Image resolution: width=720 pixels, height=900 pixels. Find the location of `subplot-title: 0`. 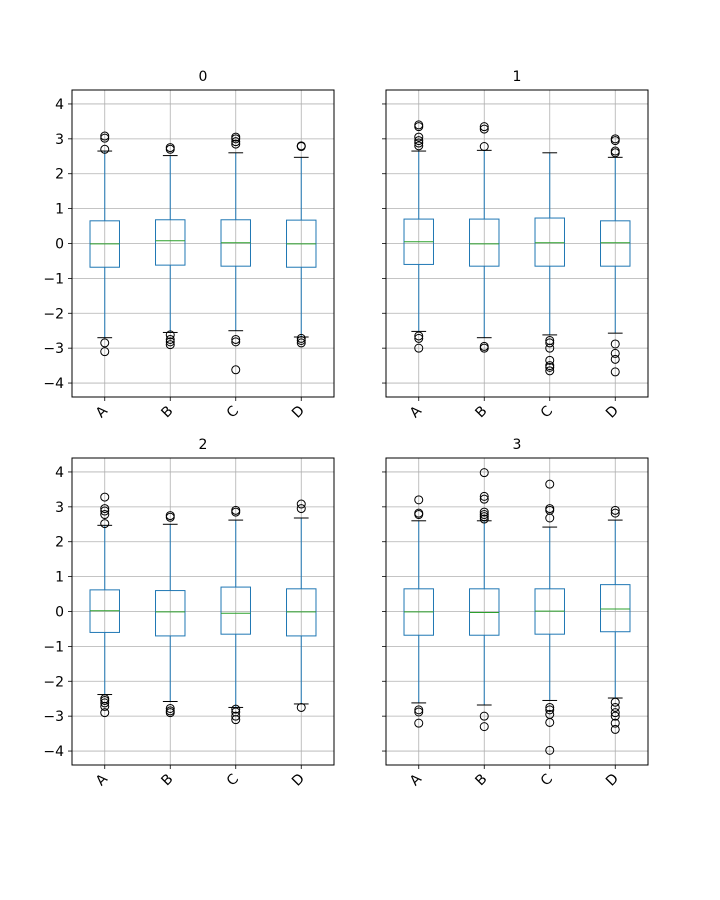

subplot-title: 0 is located at coordinates (203, 77).